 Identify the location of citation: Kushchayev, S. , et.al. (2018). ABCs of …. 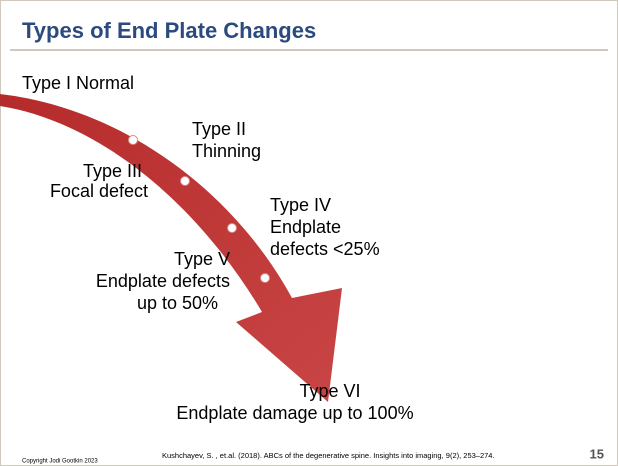
(328, 455).